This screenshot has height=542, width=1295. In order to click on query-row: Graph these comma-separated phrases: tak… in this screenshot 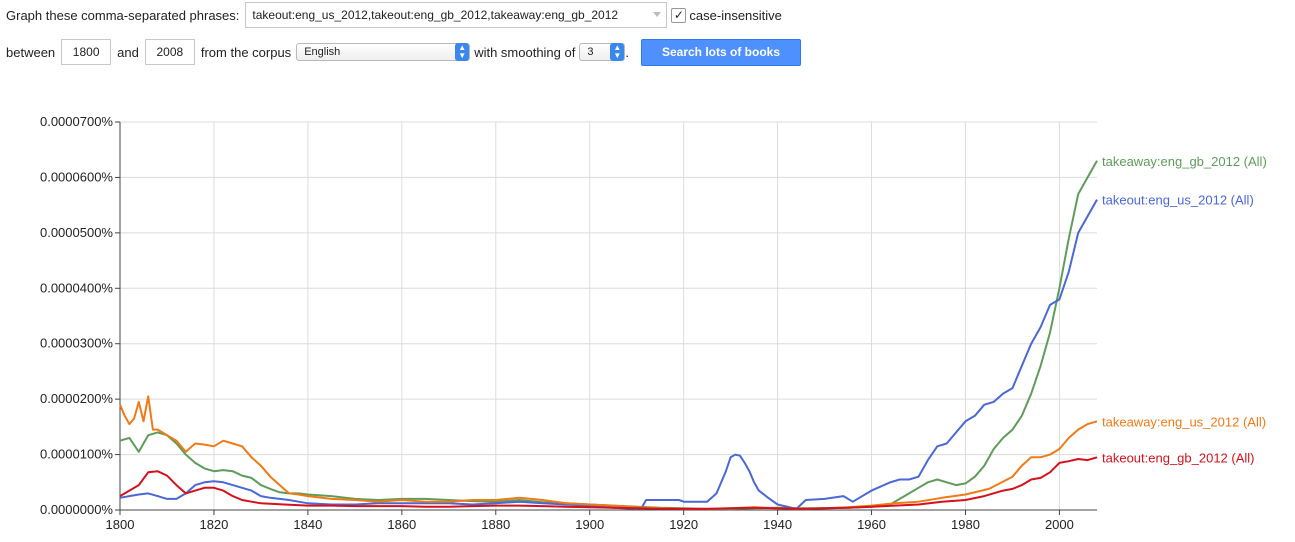, I will do `click(394, 15)`.